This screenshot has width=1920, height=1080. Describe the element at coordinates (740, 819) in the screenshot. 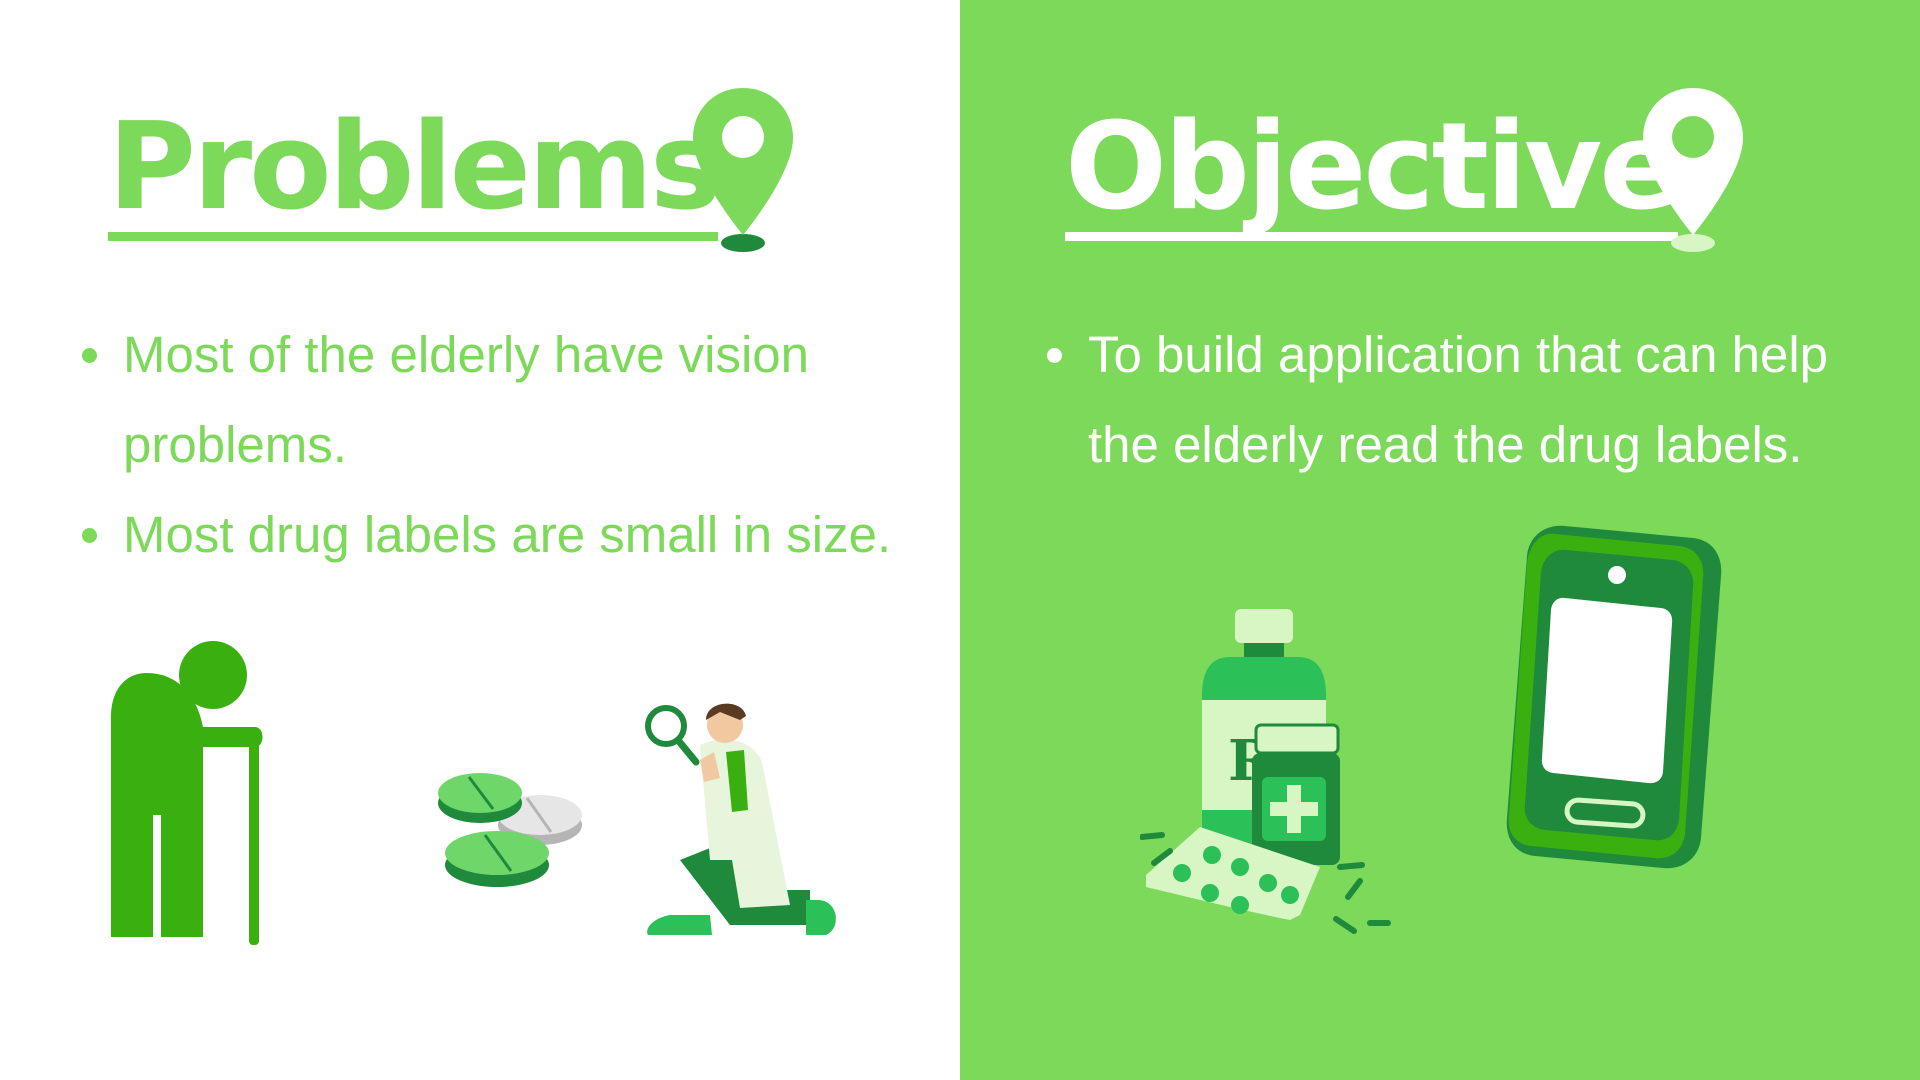

I see `doctor-with-magnifier-icon` at that location.